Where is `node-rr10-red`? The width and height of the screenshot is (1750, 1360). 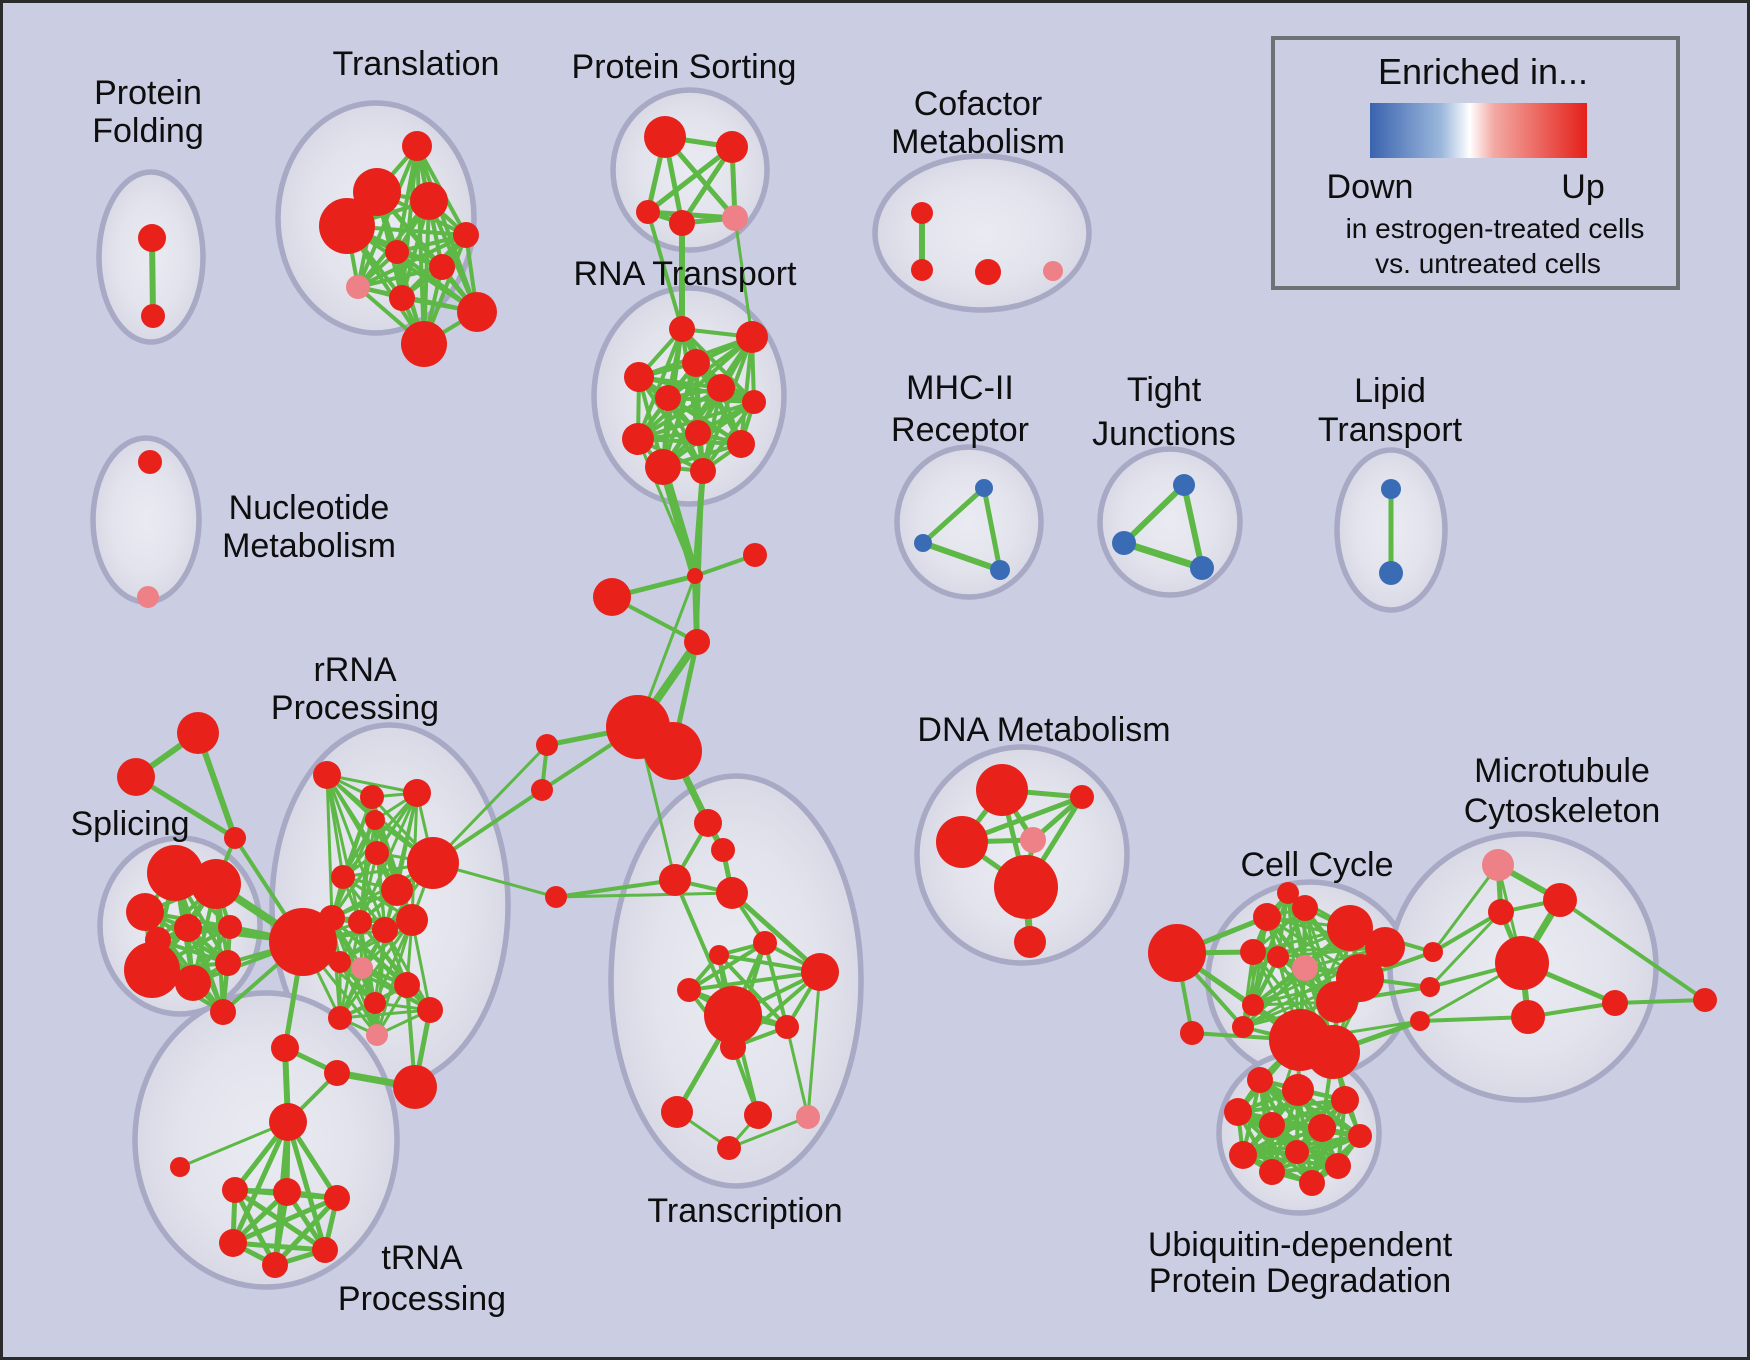 node-rr10-red is located at coordinates (360, 922).